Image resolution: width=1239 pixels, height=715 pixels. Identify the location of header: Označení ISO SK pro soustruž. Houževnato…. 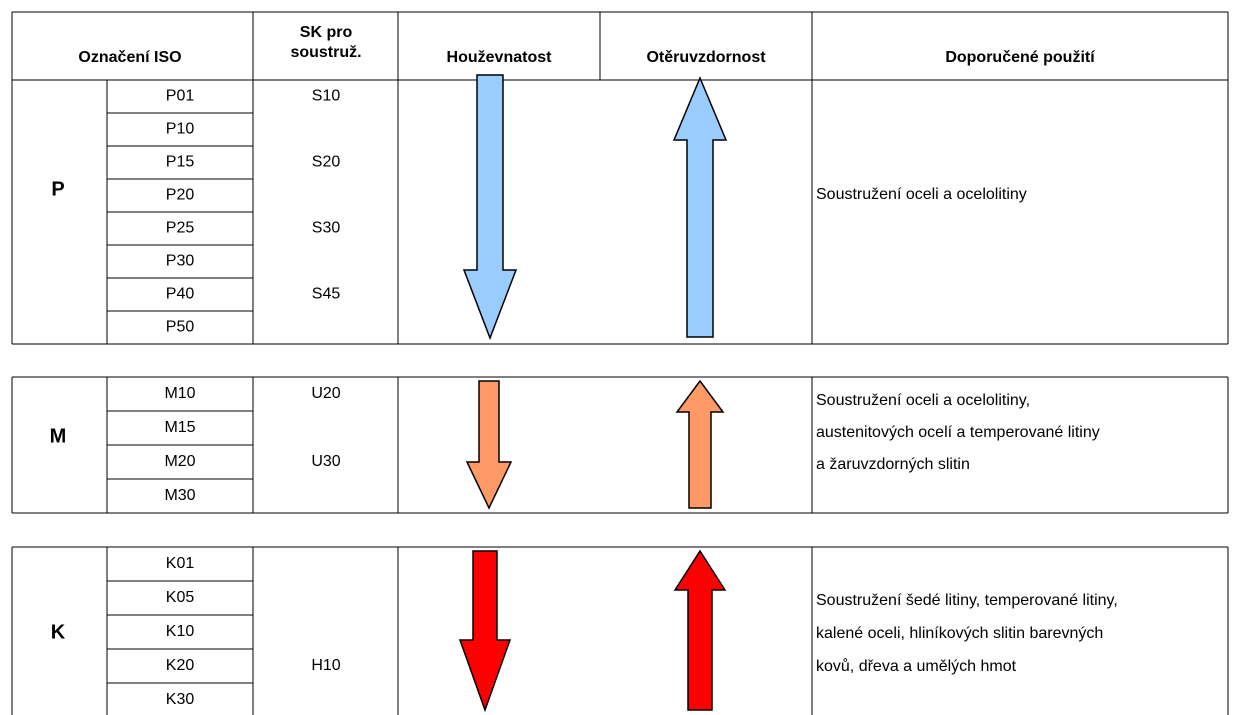
(620, 46).